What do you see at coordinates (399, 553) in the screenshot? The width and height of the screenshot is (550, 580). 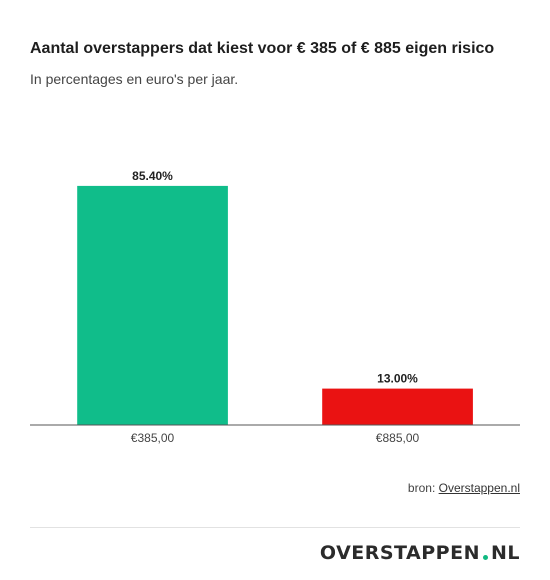 I see `logo-text-main: OVERSTAPPEN` at bounding box center [399, 553].